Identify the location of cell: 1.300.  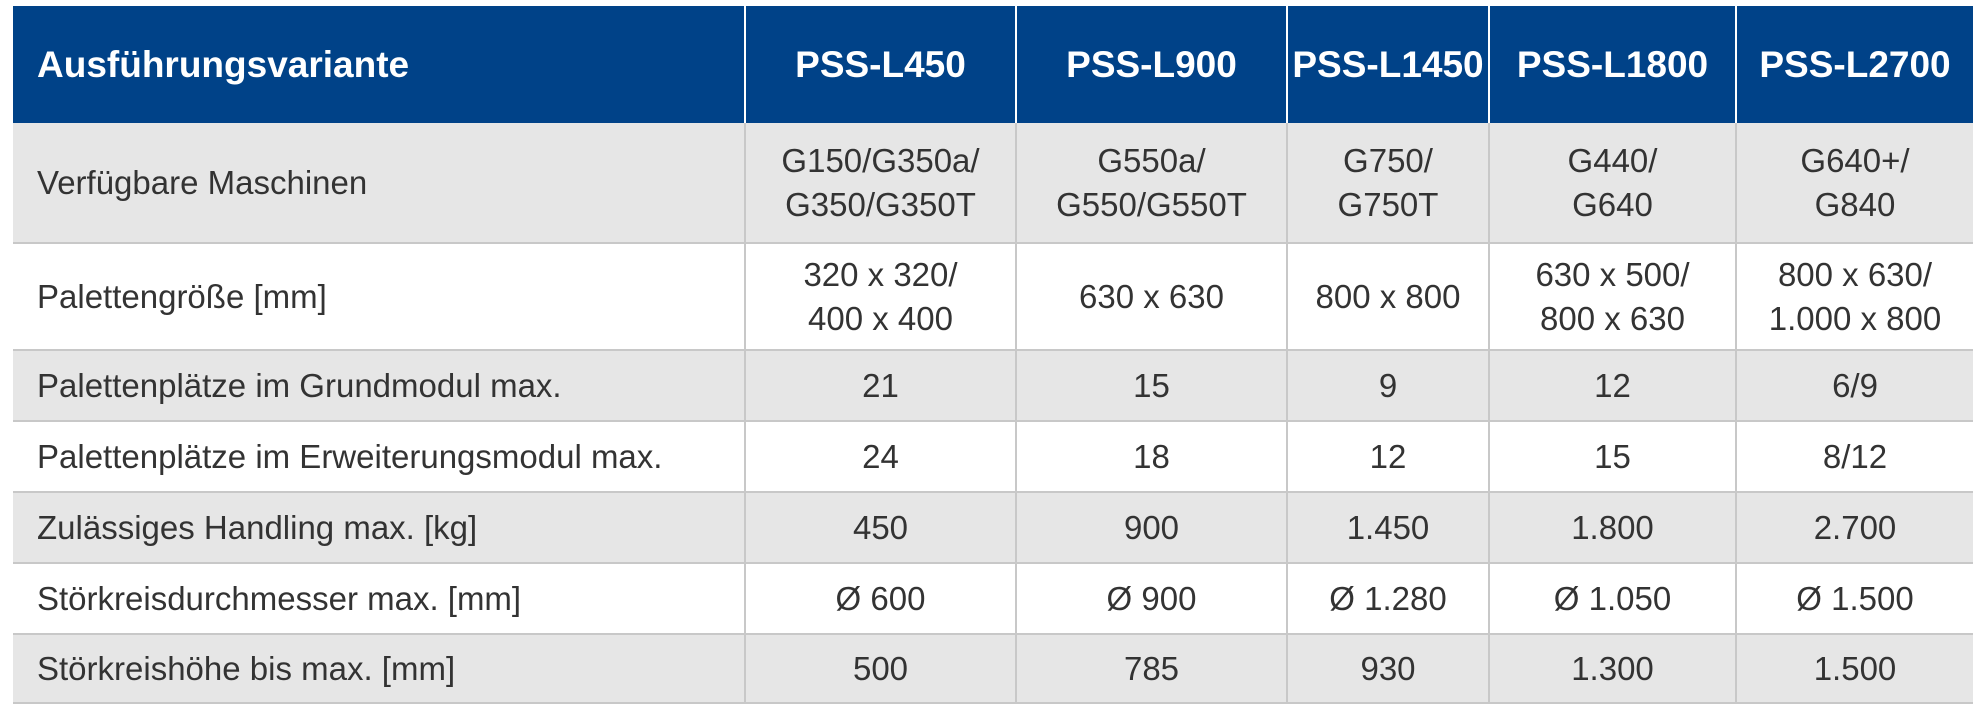
(1612, 669).